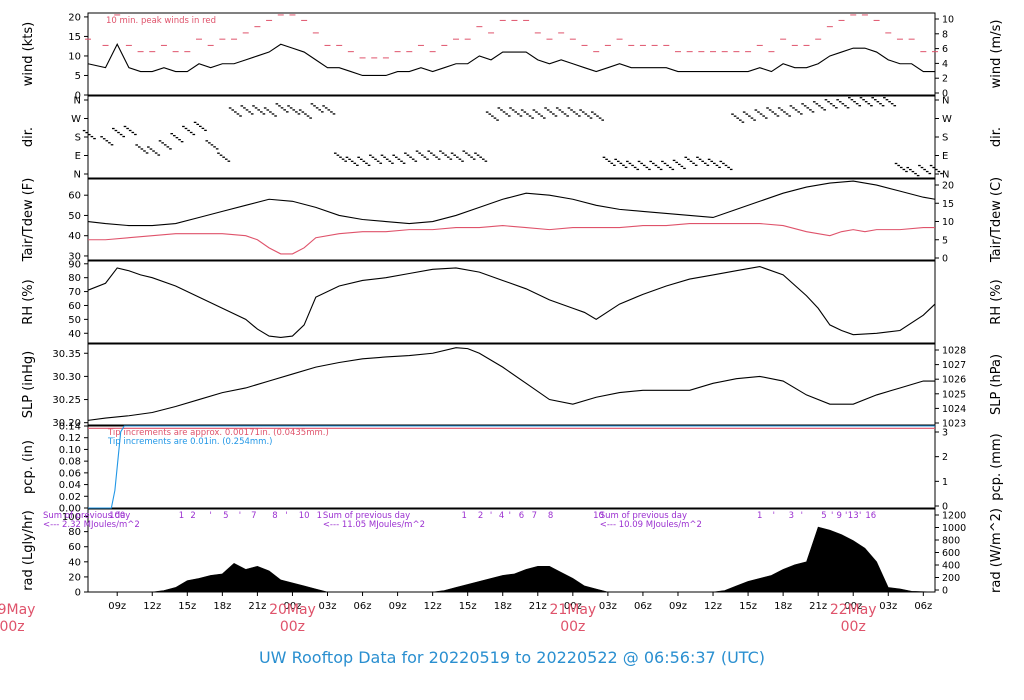 This screenshot has height=700, width=1024. What do you see at coordinates (945, 79) in the screenshot?
I see `wind-ytick-right-label: 2` at bounding box center [945, 79].